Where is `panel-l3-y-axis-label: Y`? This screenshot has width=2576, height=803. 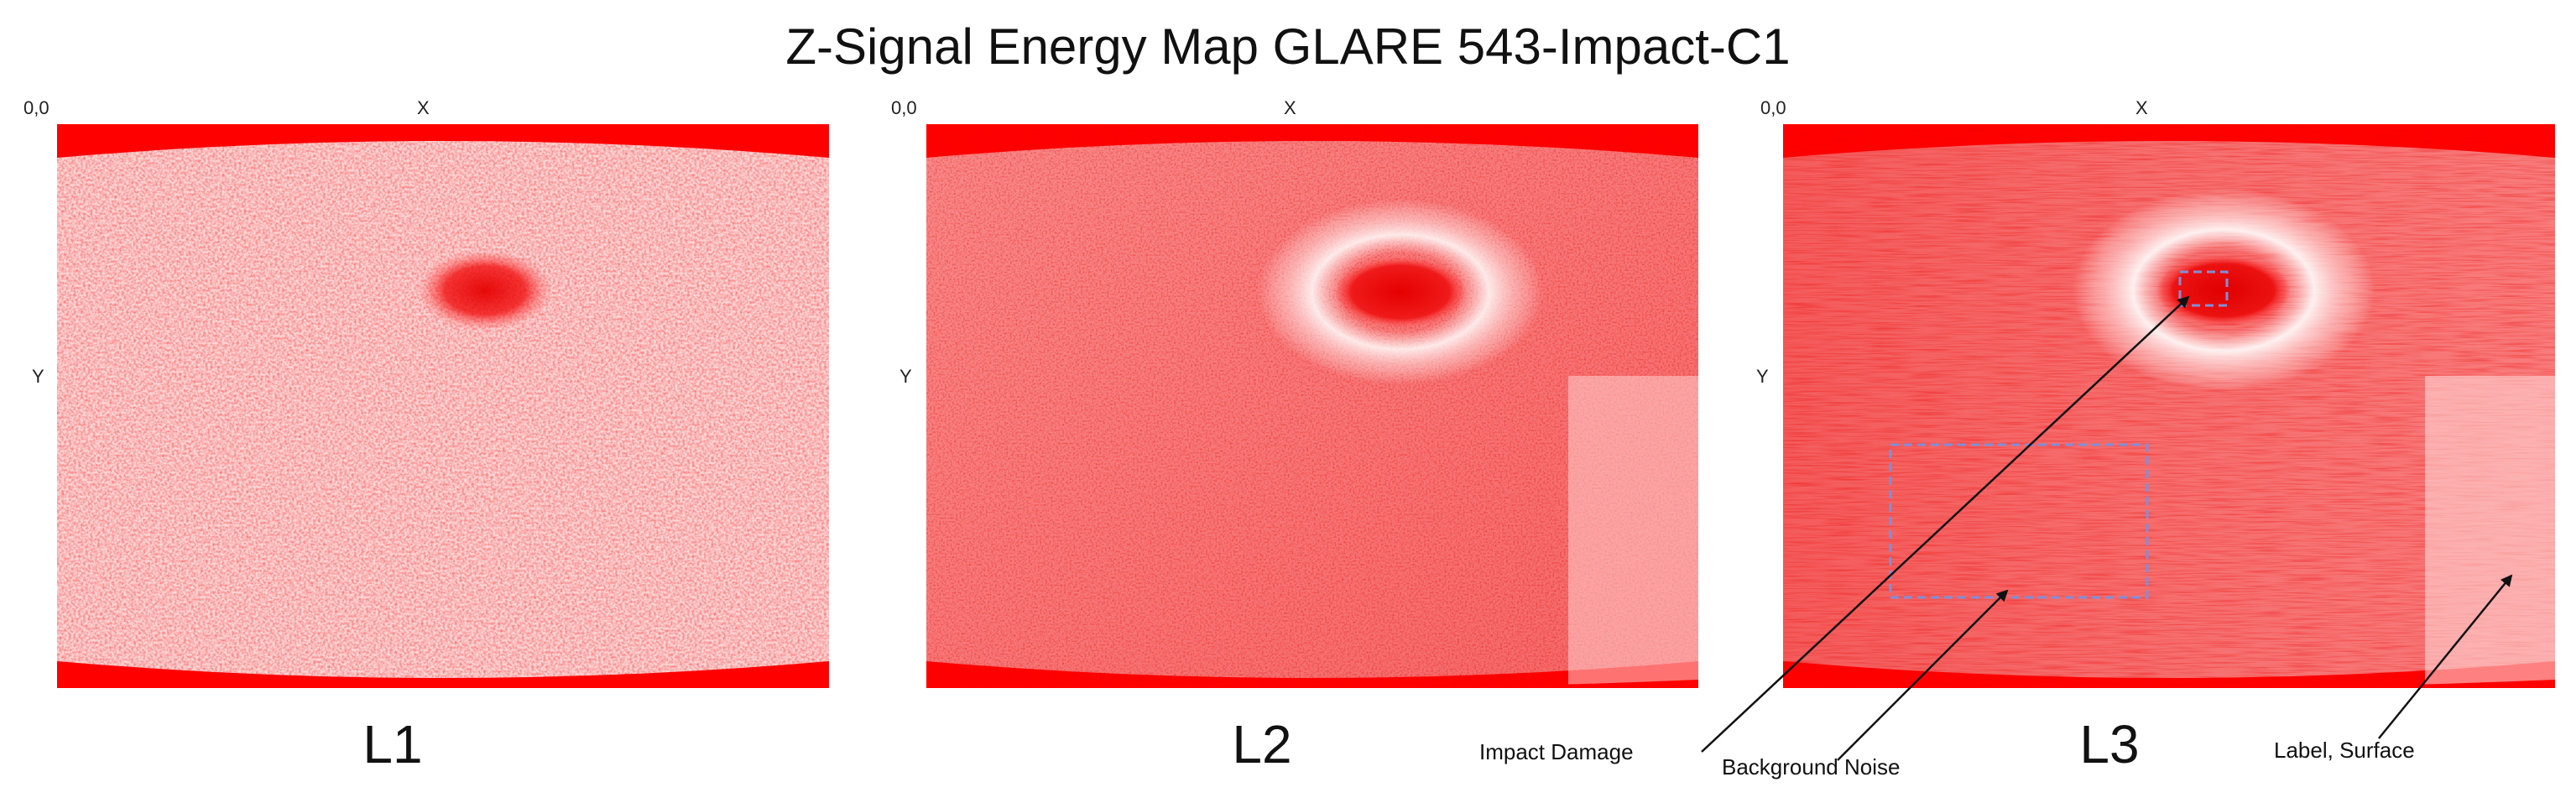
panel-l3-y-axis-label: Y is located at coordinates (1762, 376).